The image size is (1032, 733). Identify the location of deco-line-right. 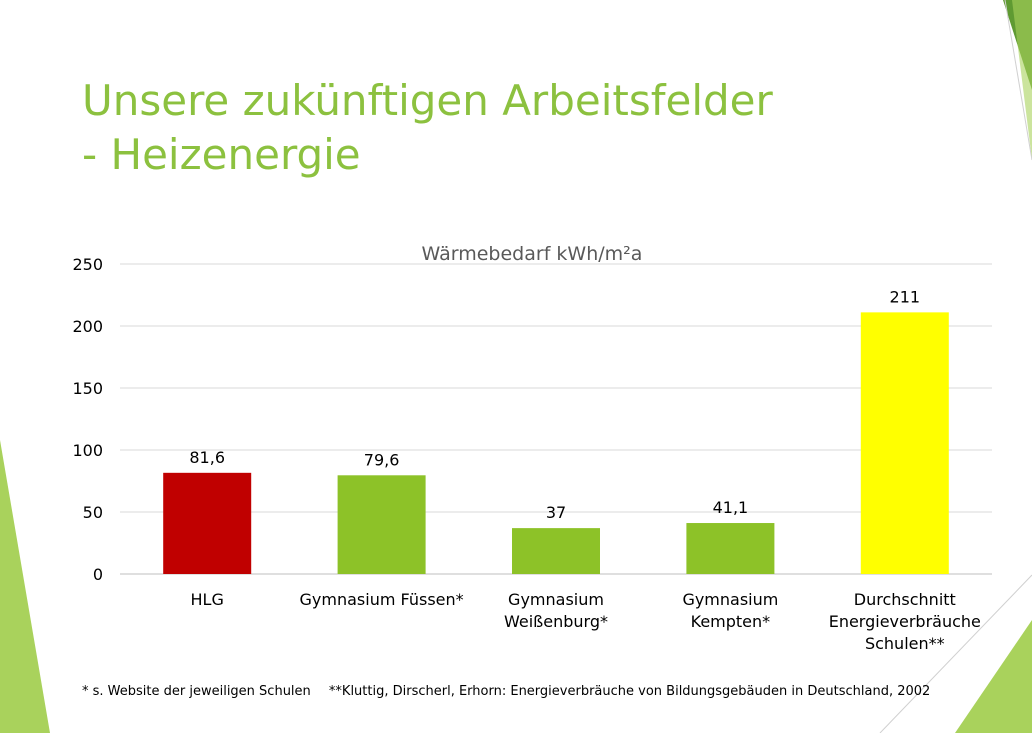
(955, 653).